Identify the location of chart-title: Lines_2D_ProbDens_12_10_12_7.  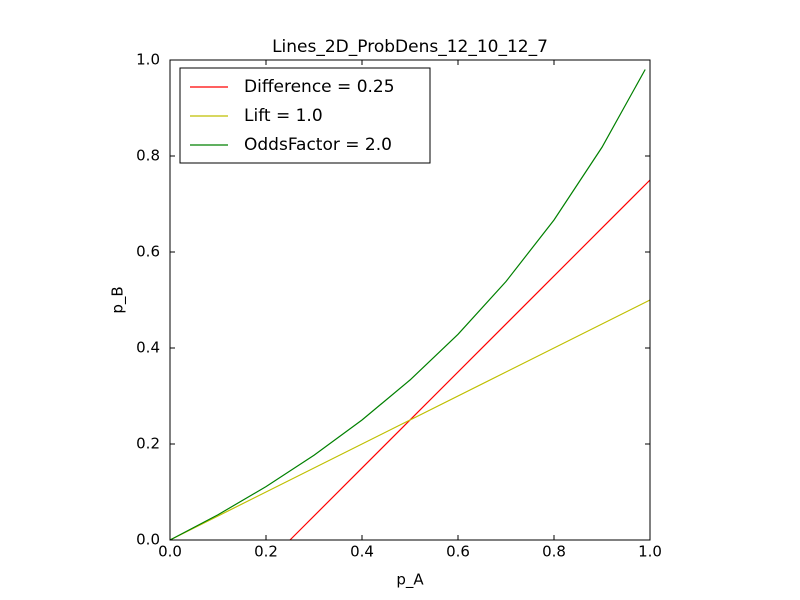
(410, 47).